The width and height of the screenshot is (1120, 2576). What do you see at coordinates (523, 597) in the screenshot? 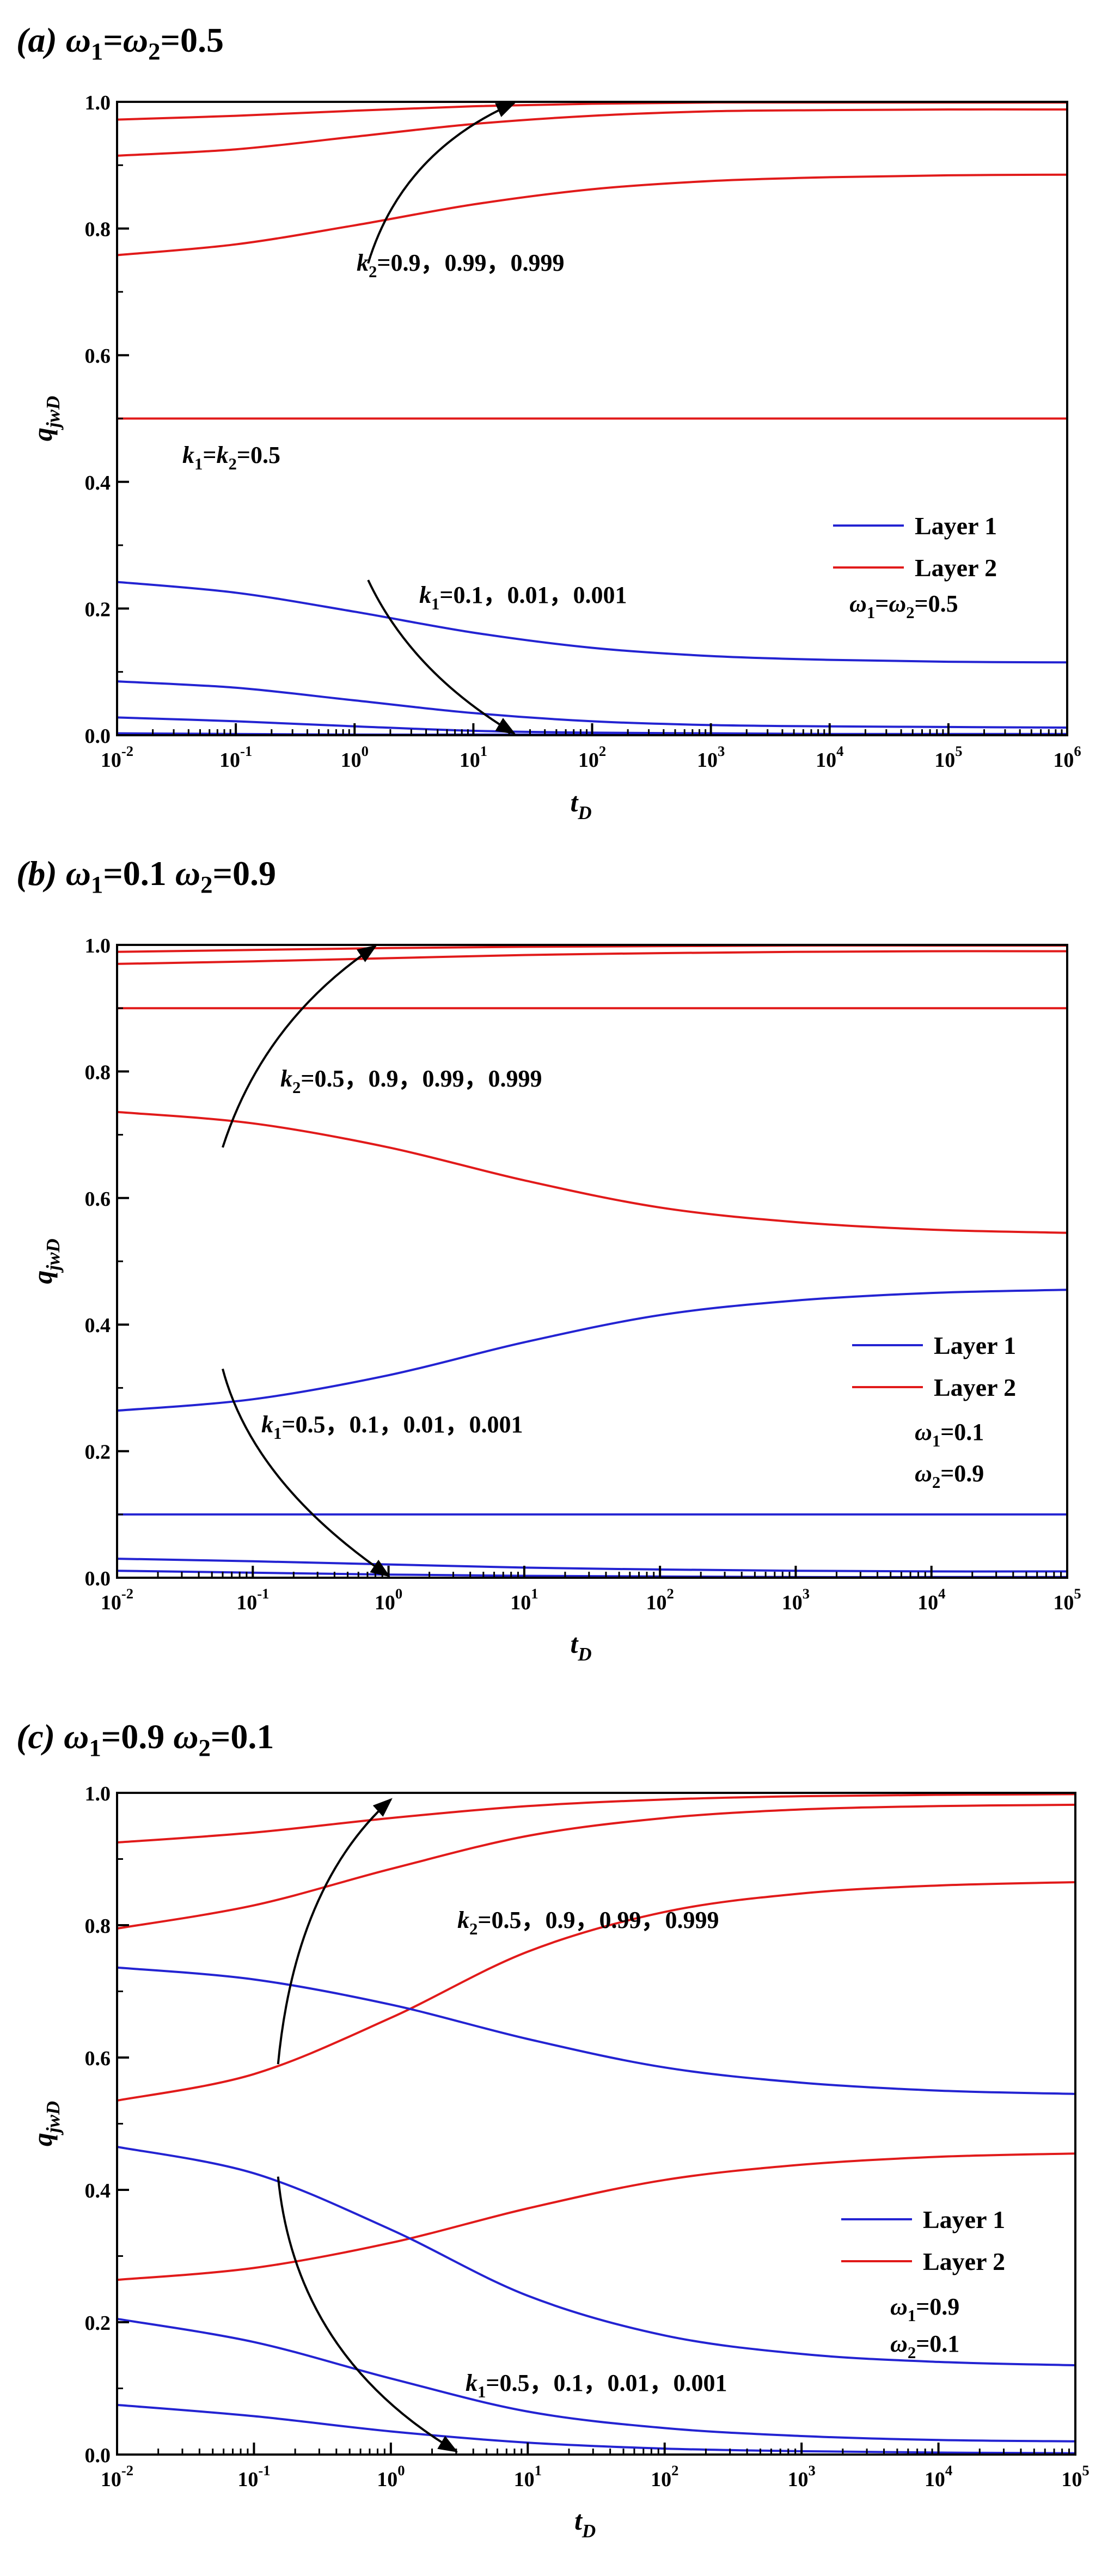
I see `annotation-k: k1=0.1，0.01，0.001` at bounding box center [523, 597].